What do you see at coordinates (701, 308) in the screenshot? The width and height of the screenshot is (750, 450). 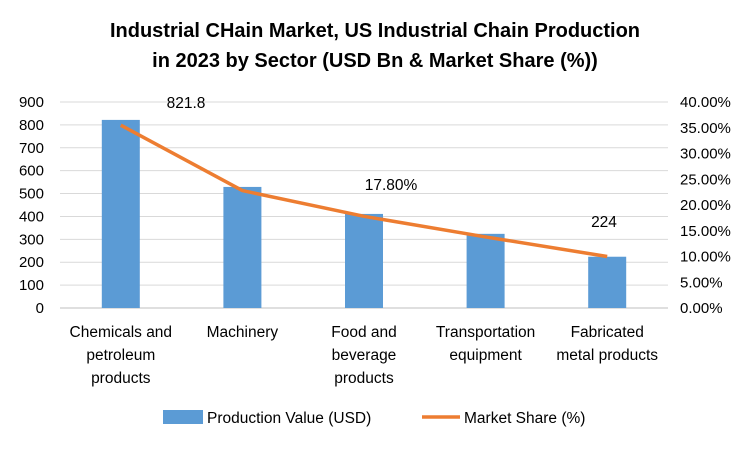 I see `right-tick-label: 0.00%` at bounding box center [701, 308].